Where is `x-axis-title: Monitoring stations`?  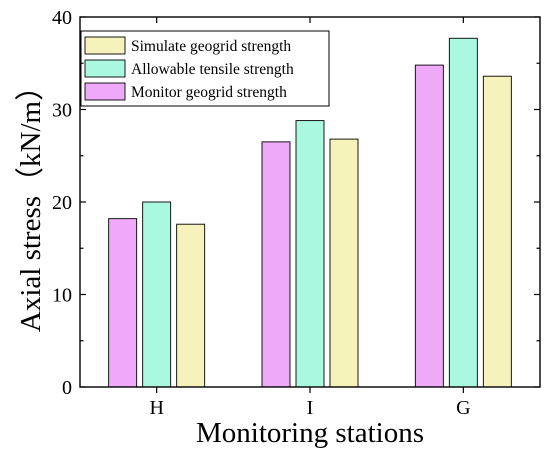 x-axis-title: Monitoring stations is located at coordinates (310, 433).